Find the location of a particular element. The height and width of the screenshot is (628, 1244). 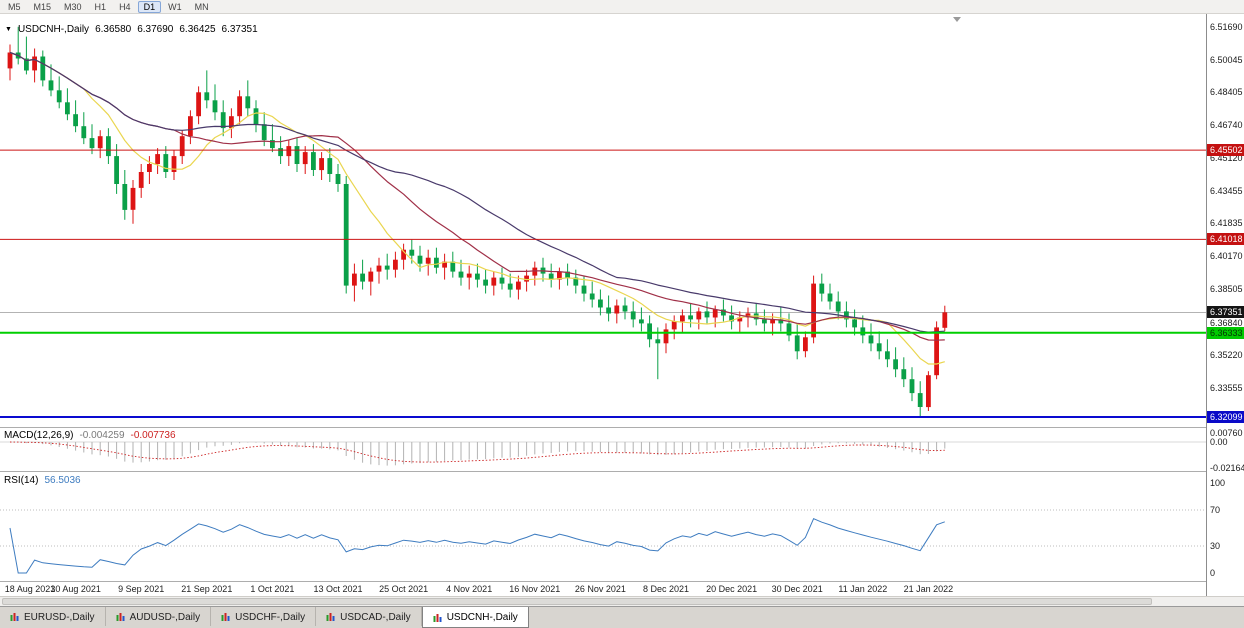

timeframe-m5-button: M5 is located at coordinates (14, 6).